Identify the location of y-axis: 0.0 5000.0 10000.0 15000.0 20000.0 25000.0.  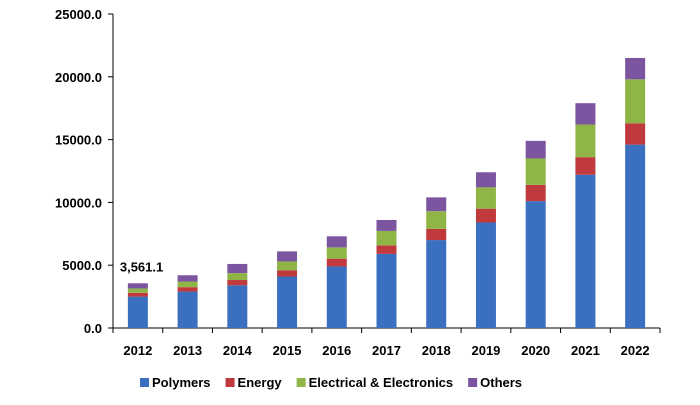
(84, 171).